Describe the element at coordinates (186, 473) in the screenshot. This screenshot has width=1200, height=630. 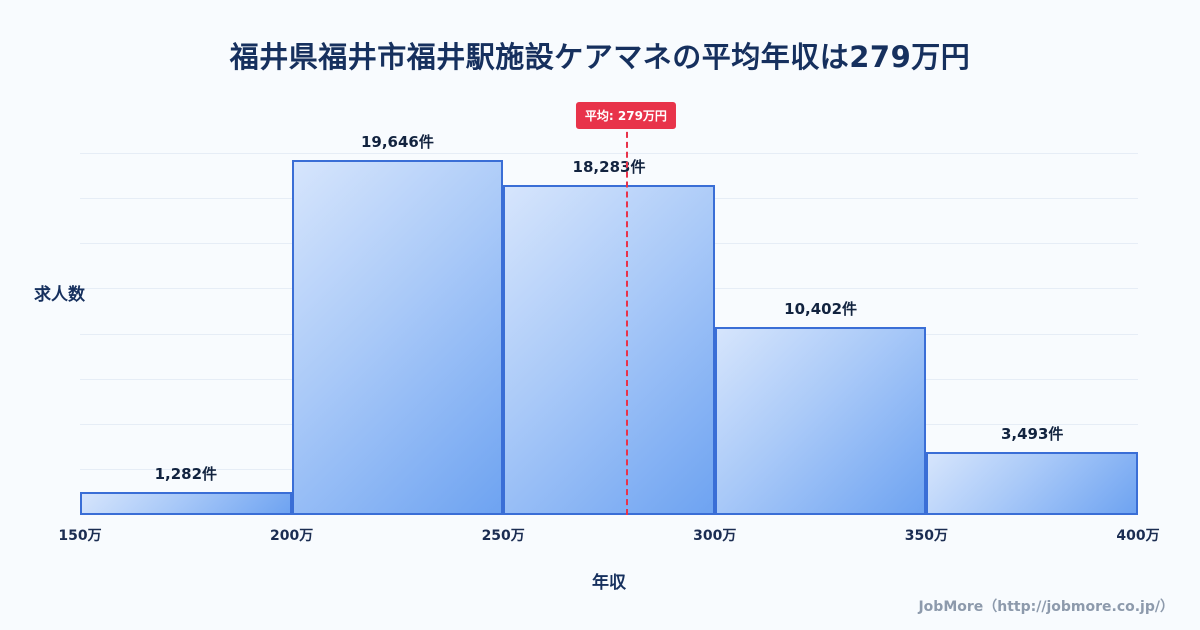
I see `bar-value-label: 1,282件` at that location.